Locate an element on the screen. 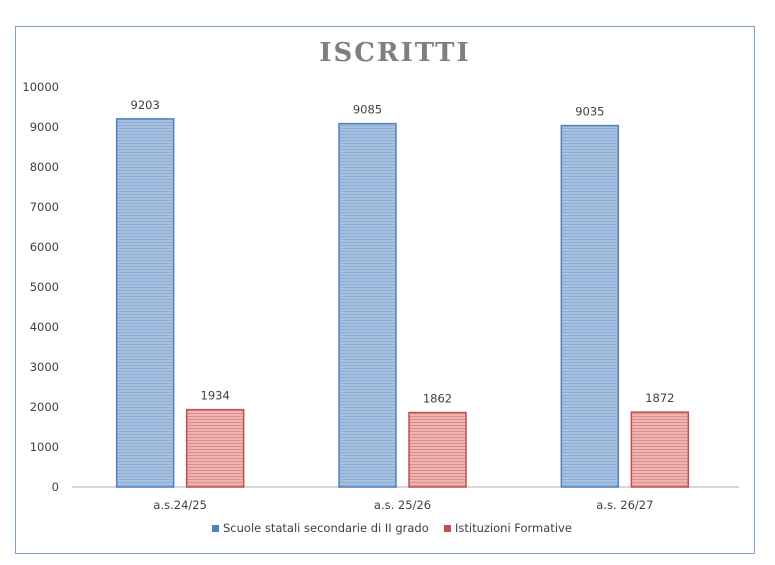 The image size is (775, 565). y-tick-label: 8000 is located at coordinates (44, 167).